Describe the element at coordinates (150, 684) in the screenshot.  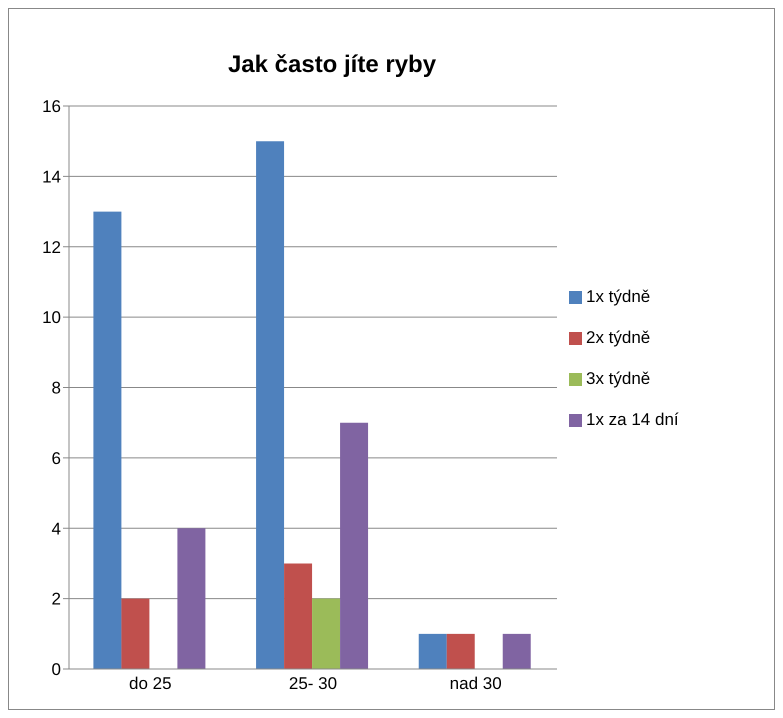
I see `x-tick-label: do 25` at that location.